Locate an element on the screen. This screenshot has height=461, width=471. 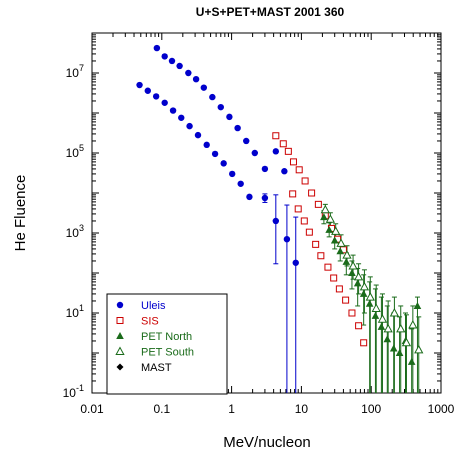
legend-entry: Uleis is located at coordinates (153, 306).